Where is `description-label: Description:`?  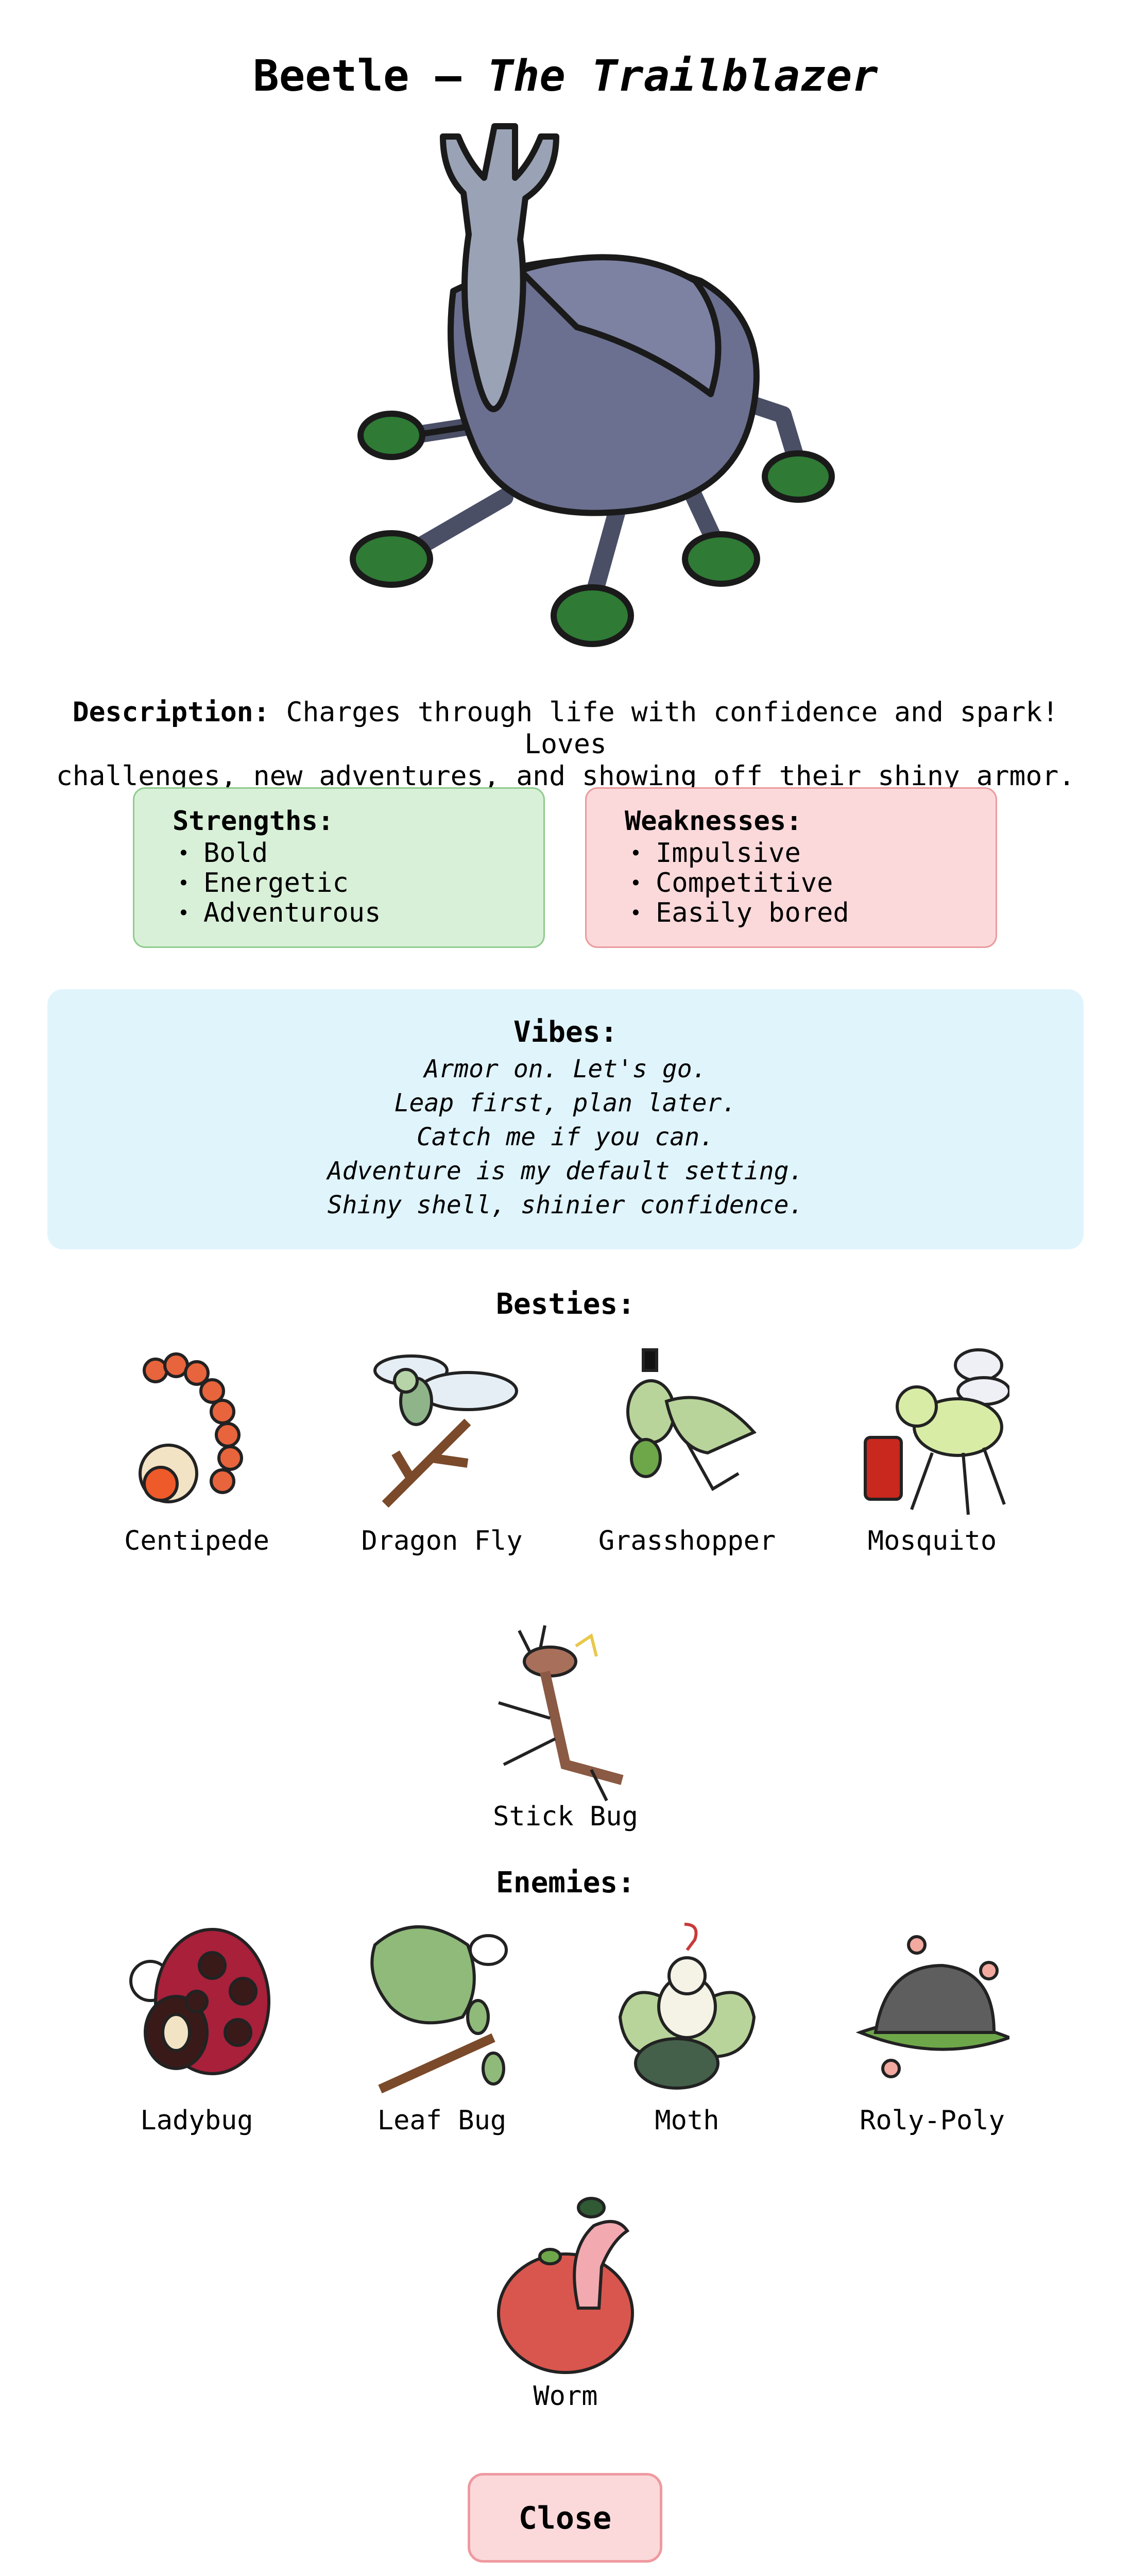 description-label: Description: is located at coordinates (171, 712).